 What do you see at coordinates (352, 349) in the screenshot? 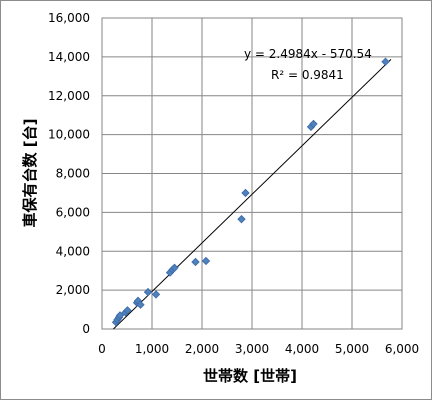
I see `x-tick-label: 5,000` at bounding box center [352, 349].